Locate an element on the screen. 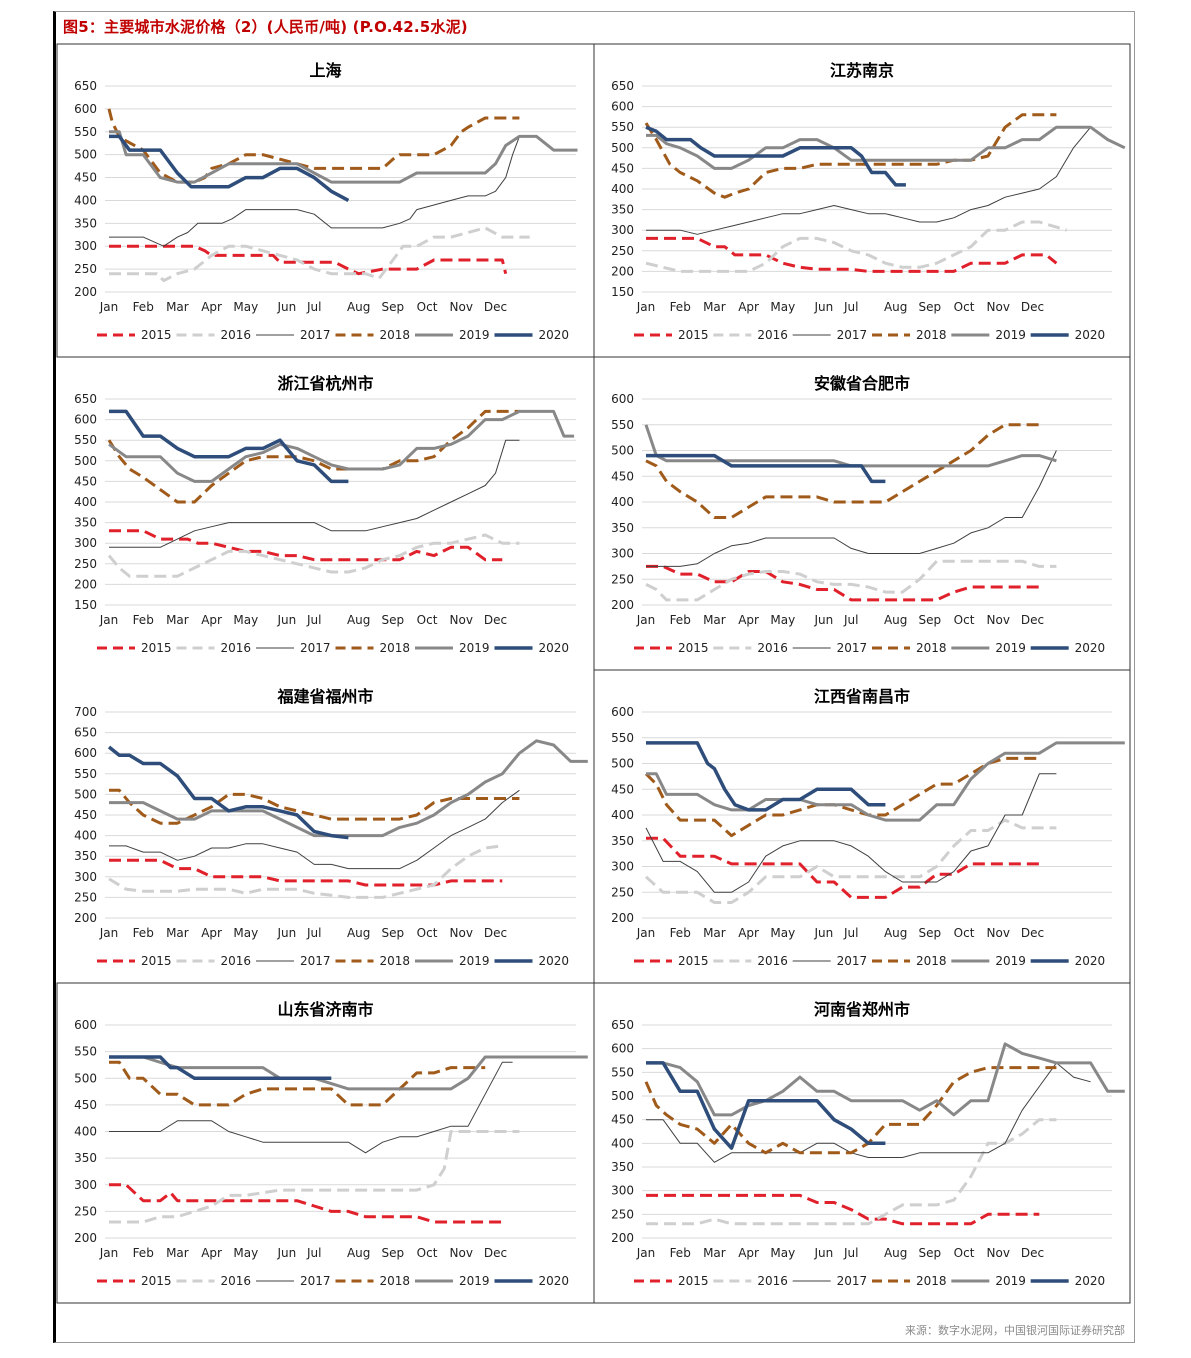  chart-title: 安徽省合肥市 is located at coordinates (862, 383).